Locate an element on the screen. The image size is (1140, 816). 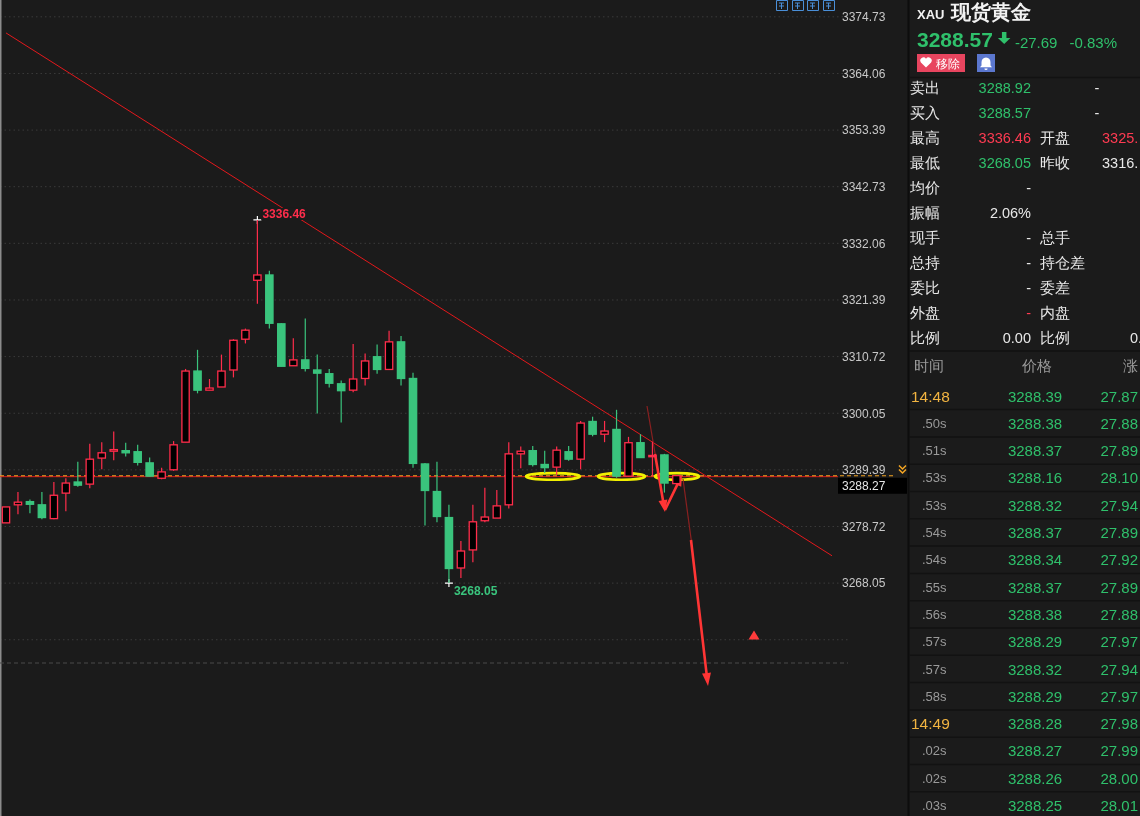
y-tick-label: 3300.05 is located at coordinates (864, 413).